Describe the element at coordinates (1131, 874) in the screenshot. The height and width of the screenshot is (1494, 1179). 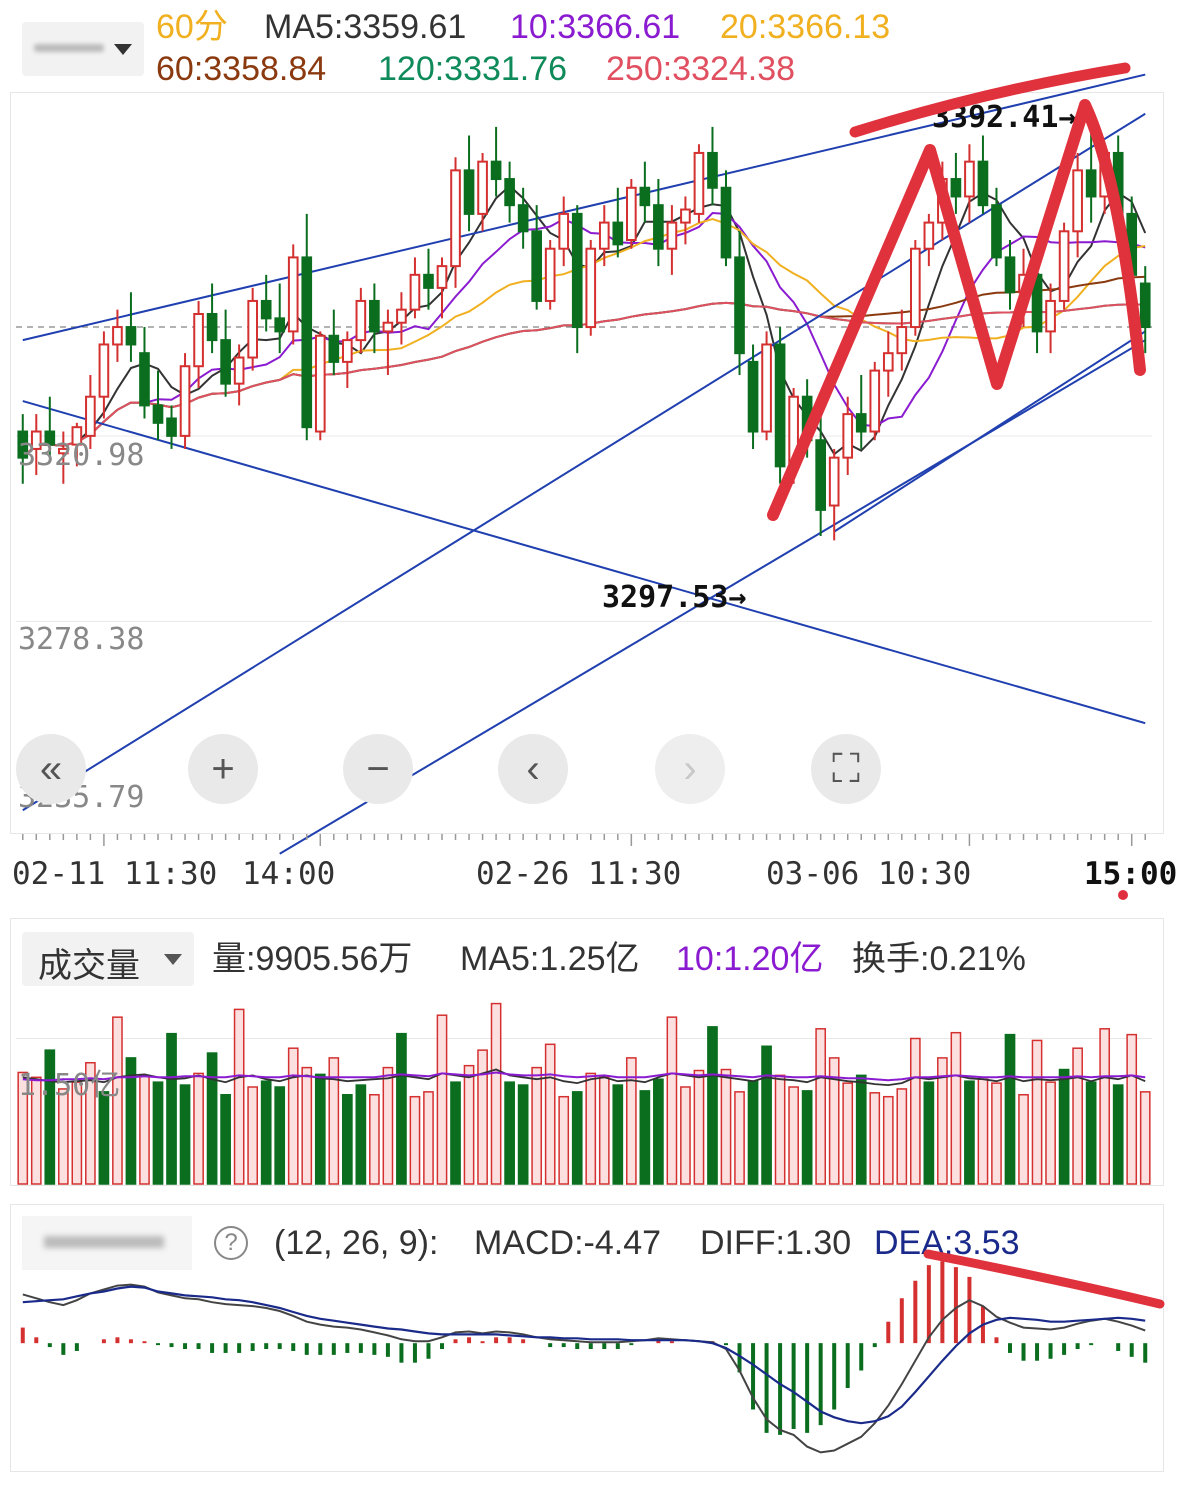
I see `x-tick-5: 15:00` at that location.